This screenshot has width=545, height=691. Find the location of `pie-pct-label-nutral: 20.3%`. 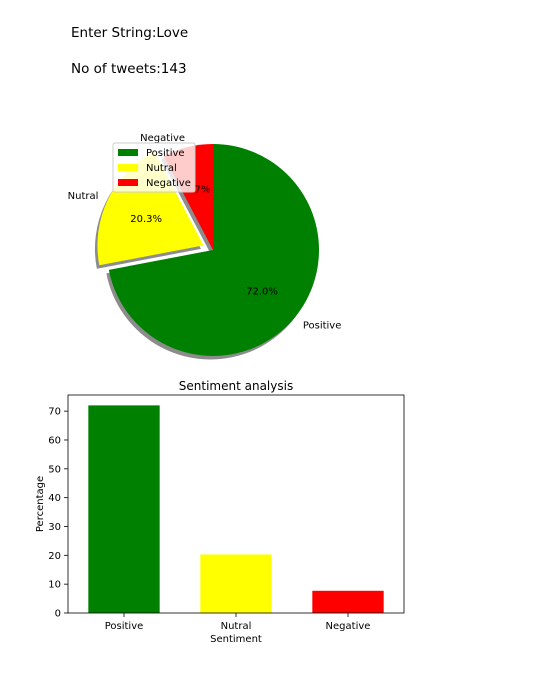

pie-pct-label-nutral: 20.3% is located at coordinates (146, 219).